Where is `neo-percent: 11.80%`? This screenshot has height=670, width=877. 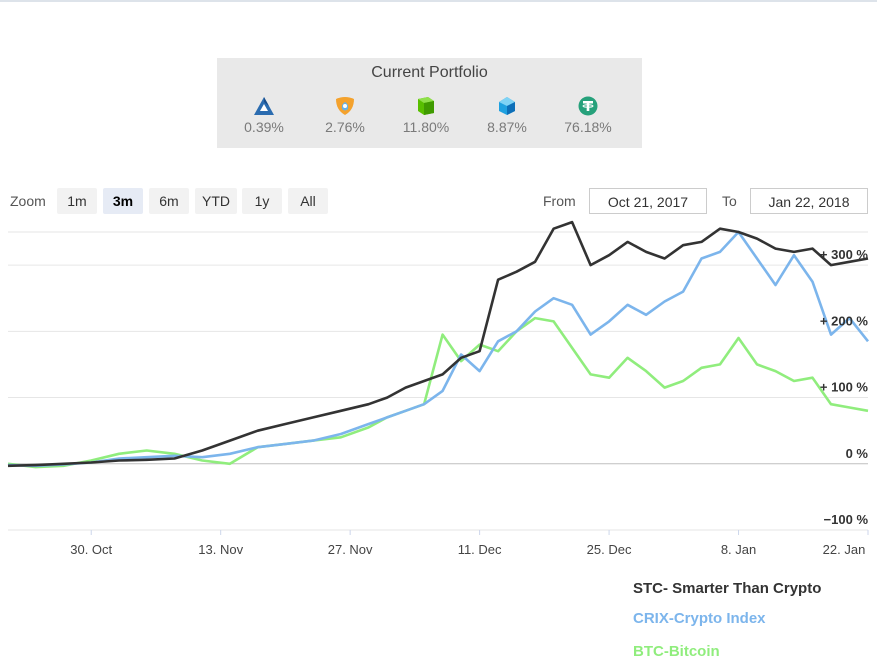
neo-percent: 11.80% is located at coordinates (426, 127).